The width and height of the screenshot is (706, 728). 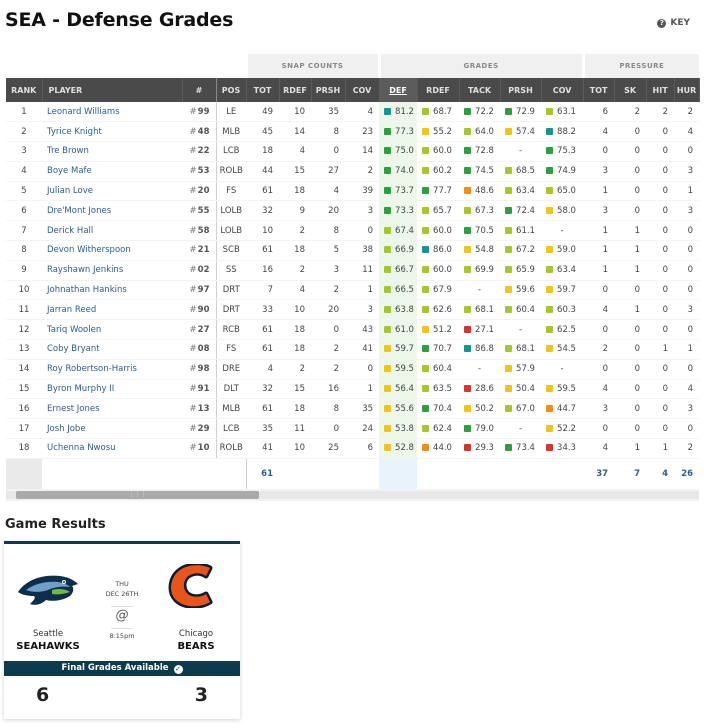 What do you see at coordinates (231, 250) in the screenshot?
I see `position-cell: SCB` at bounding box center [231, 250].